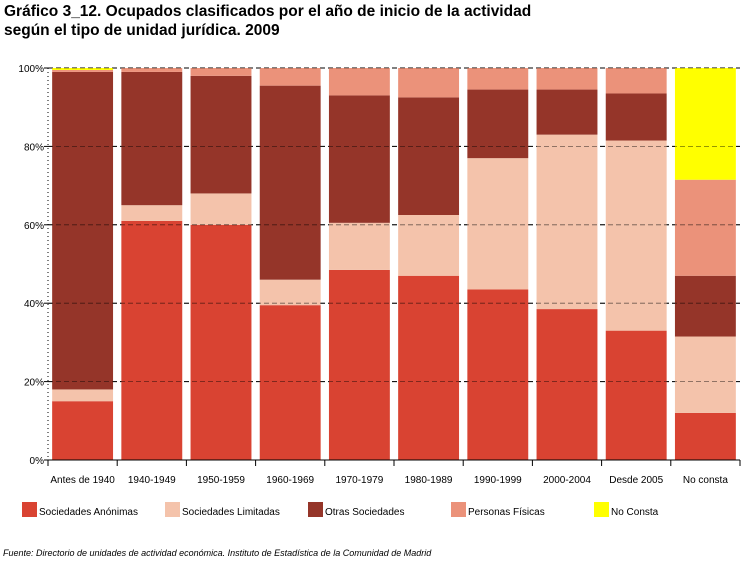 The height and width of the screenshot is (562, 748). What do you see at coordinates (365, 512) in the screenshot?
I see `legend-label: Otras Sociedades` at bounding box center [365, 512].